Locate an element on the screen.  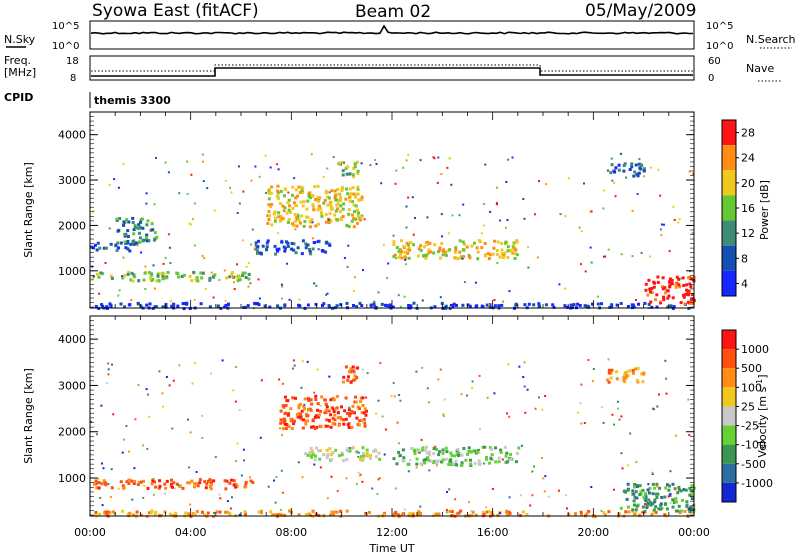
colorbar-segment is located at coordinates (729, 454).